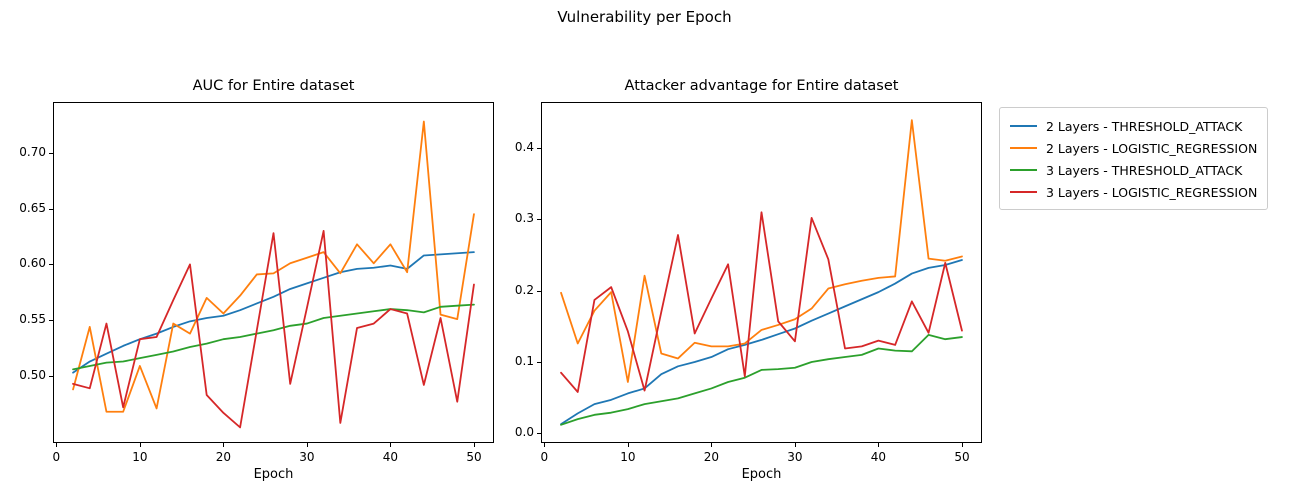 The image size is (1289, 495). Describe the element at coordinates (32, 151) in the screenshot. I see `y-tick-label: 0.70` at that location.